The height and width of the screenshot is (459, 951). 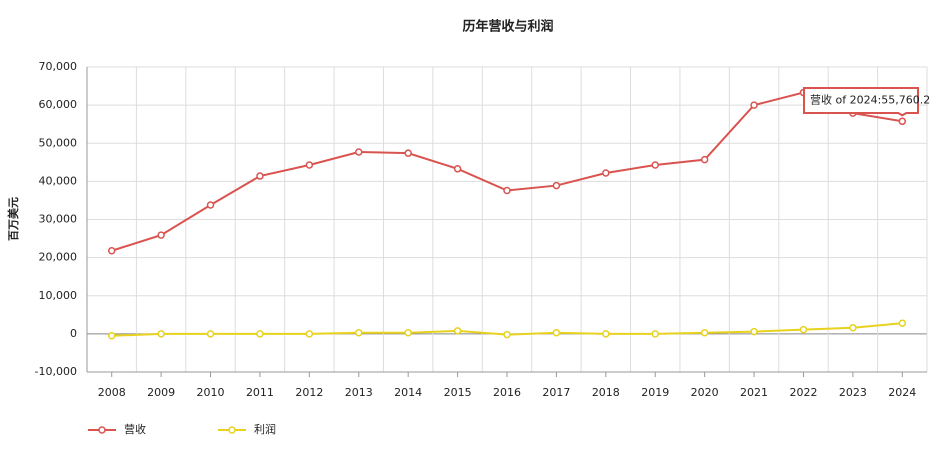 What do you see at coordinates (655, 392) in the screenshot?
I see `x-tick-label: 2019` at bounding box center [655, 392].